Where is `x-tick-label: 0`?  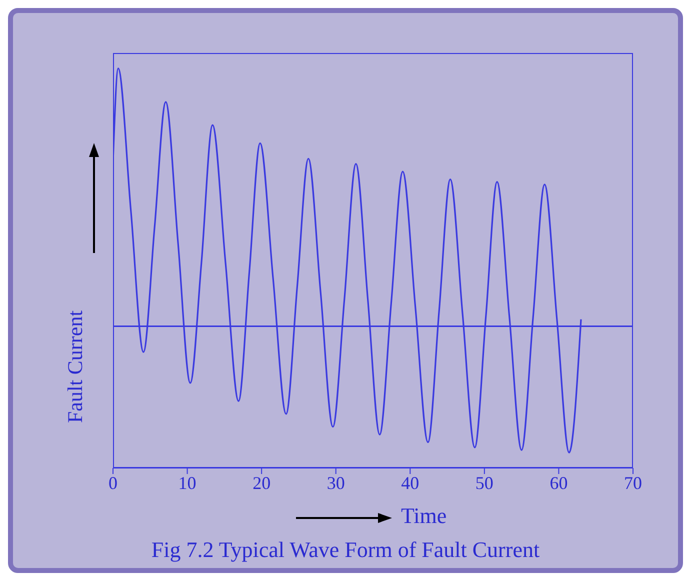 x-tick-label: 0 is located at coordinates (113, 482).